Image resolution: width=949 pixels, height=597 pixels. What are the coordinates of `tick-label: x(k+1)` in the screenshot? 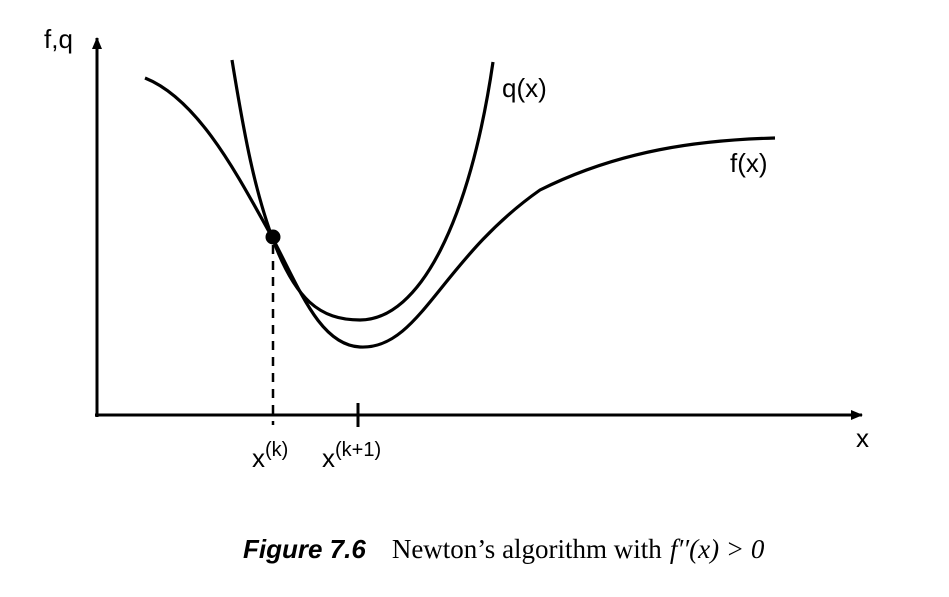 It's located at (351, 456).